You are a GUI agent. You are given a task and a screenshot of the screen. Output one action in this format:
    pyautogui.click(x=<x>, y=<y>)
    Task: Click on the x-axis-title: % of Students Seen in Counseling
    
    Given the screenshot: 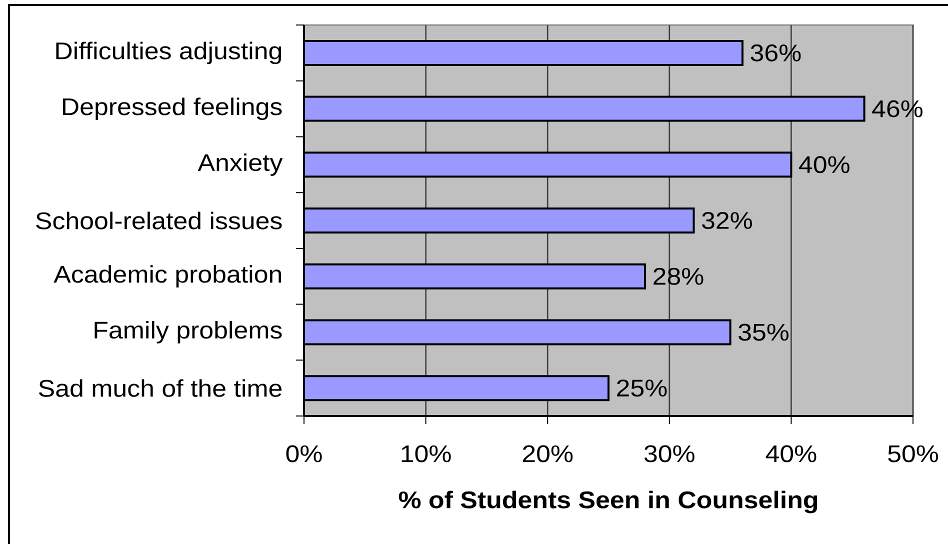 What is the action you would take?
    pyautogui.click(x=608, y=502)
    